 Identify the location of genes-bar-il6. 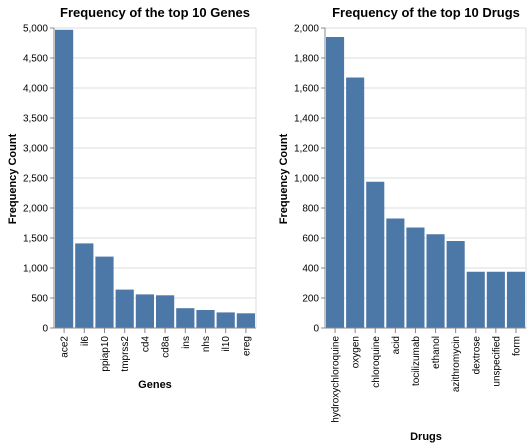
(84, 285).